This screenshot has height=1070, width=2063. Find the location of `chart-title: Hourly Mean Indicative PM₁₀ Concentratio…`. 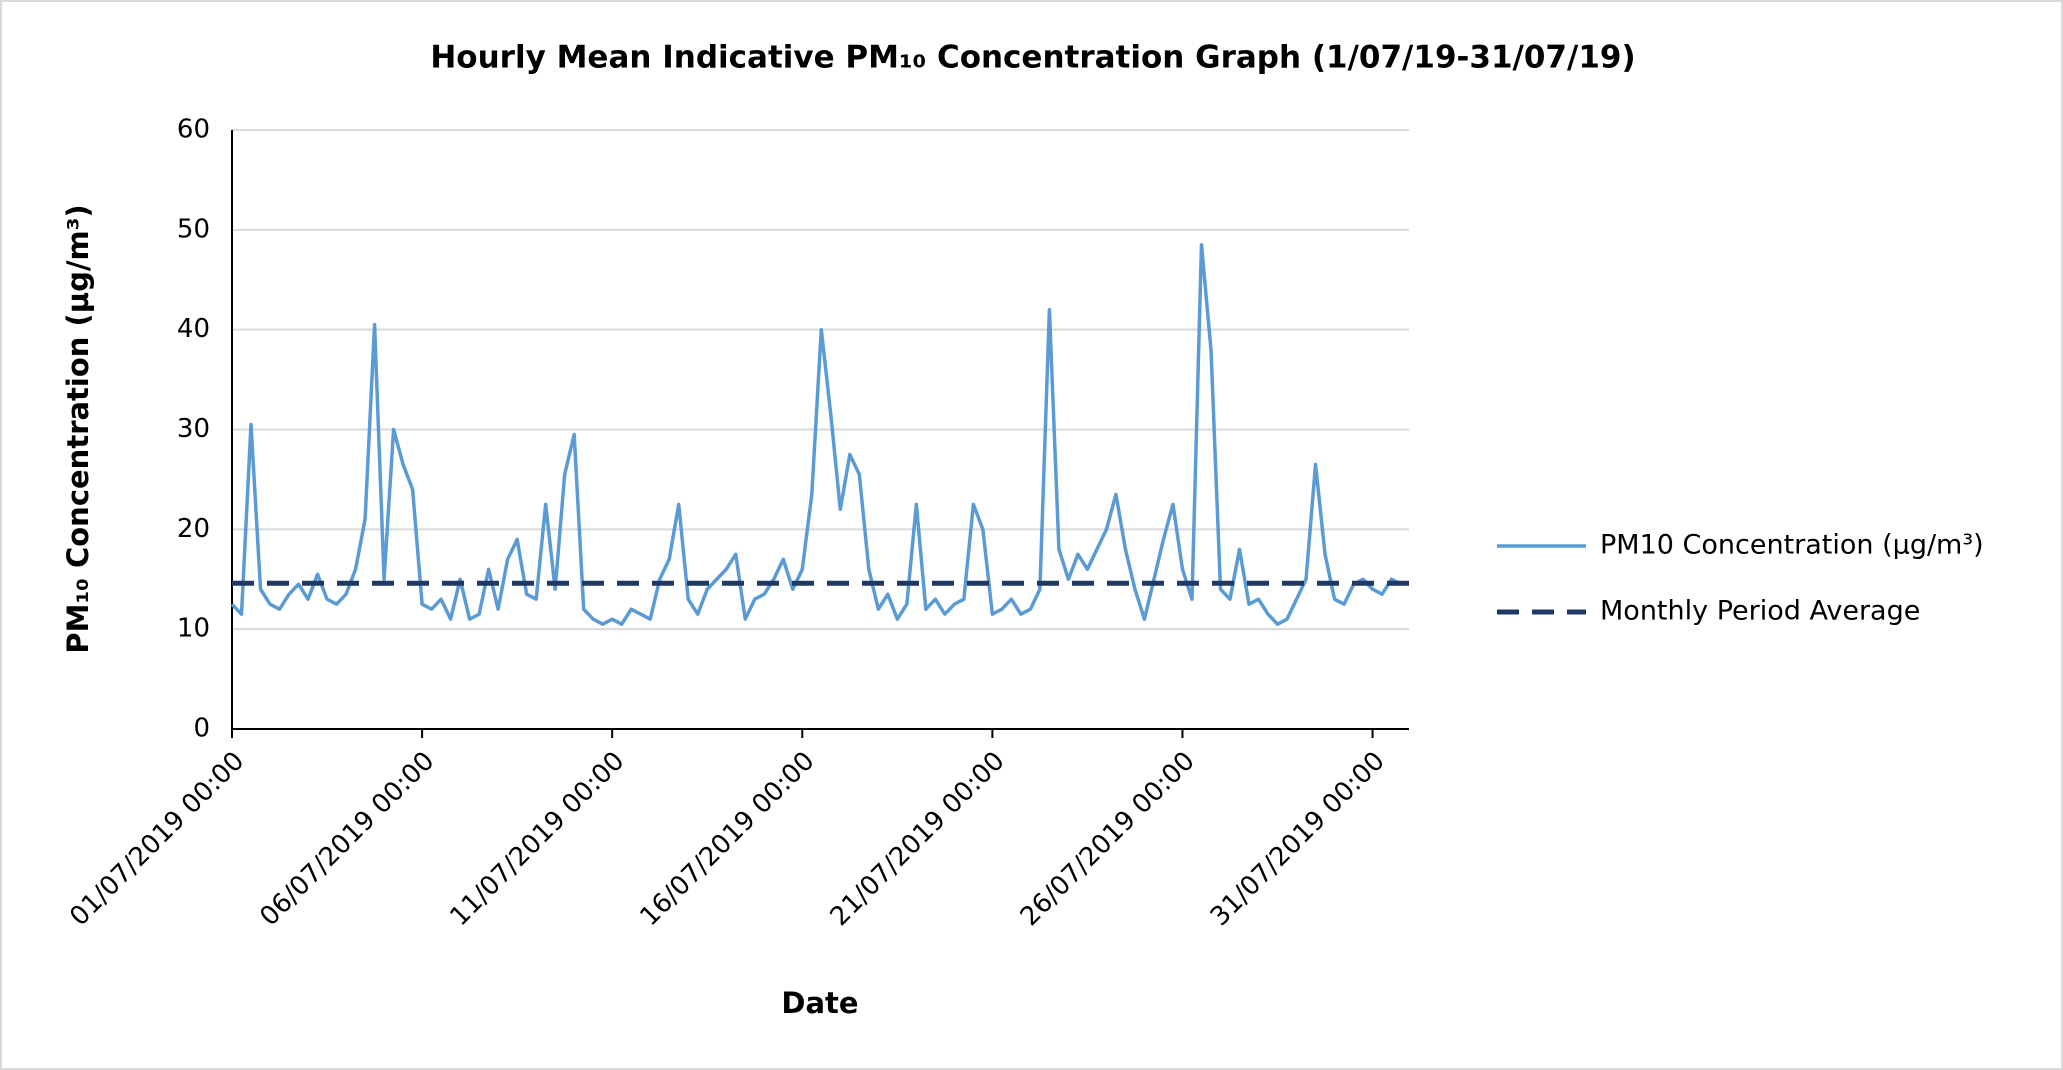

chart-title: Hourly Mean Indicative PM₁₀ Concentratio… is located at coordinates (1032, 58).